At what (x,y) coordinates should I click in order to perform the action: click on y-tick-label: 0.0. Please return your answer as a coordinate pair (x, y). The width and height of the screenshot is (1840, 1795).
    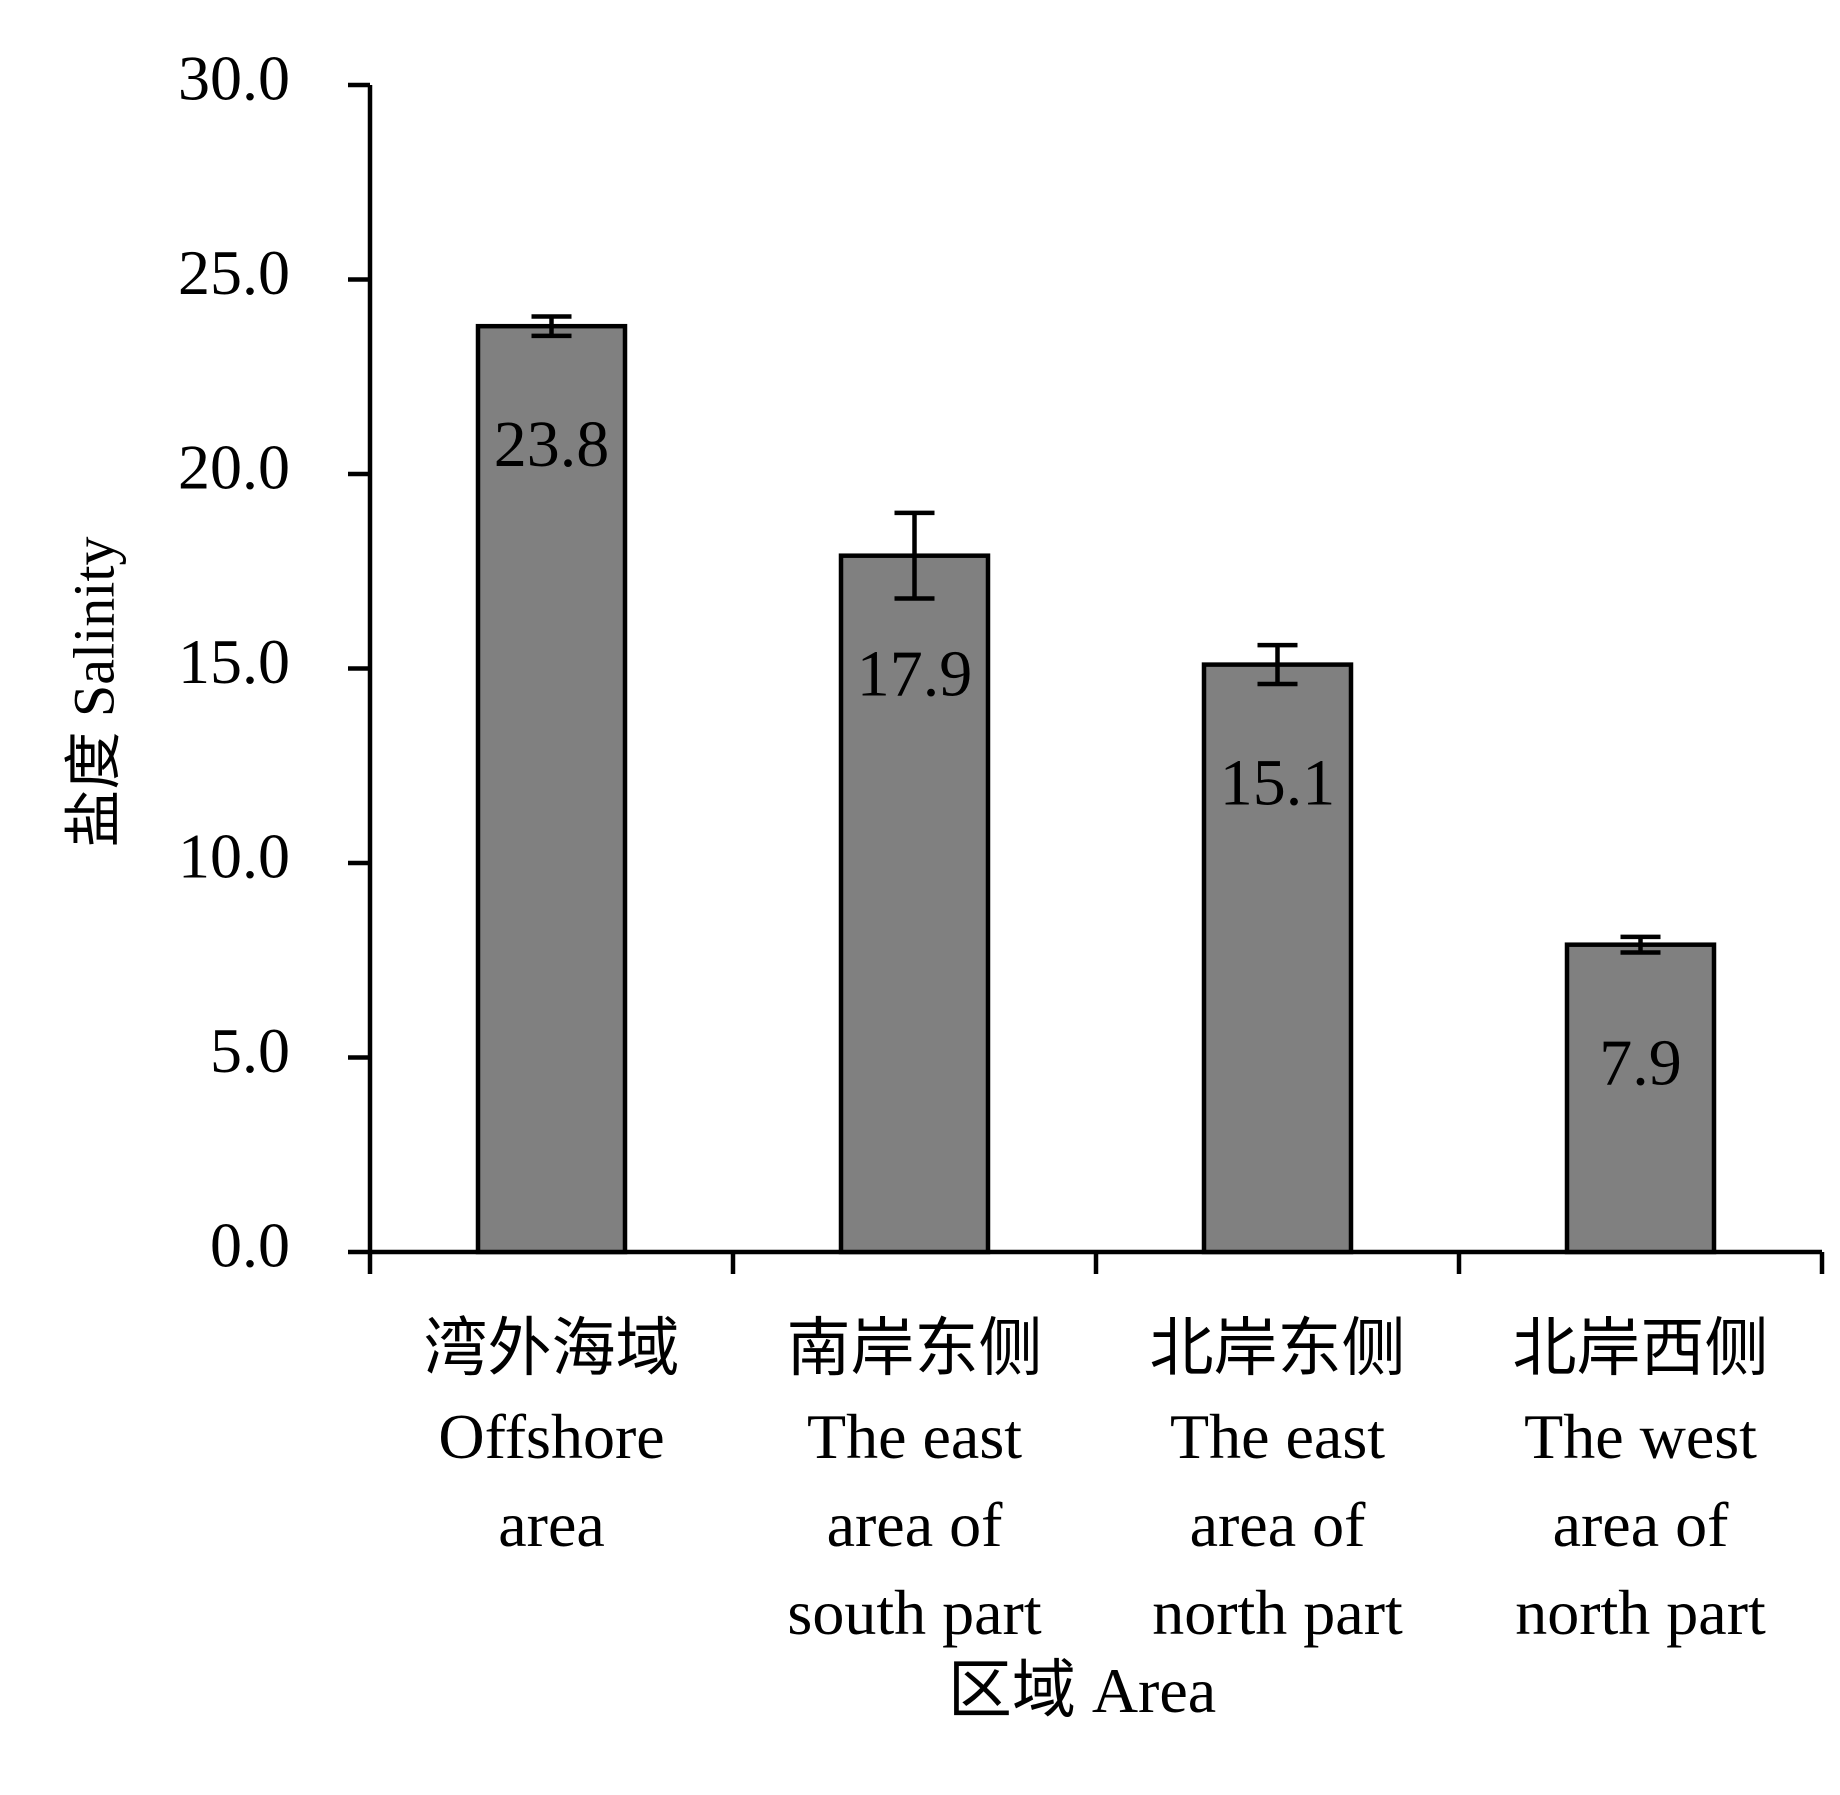
    Looking at the image, I should click on (250, 1245).